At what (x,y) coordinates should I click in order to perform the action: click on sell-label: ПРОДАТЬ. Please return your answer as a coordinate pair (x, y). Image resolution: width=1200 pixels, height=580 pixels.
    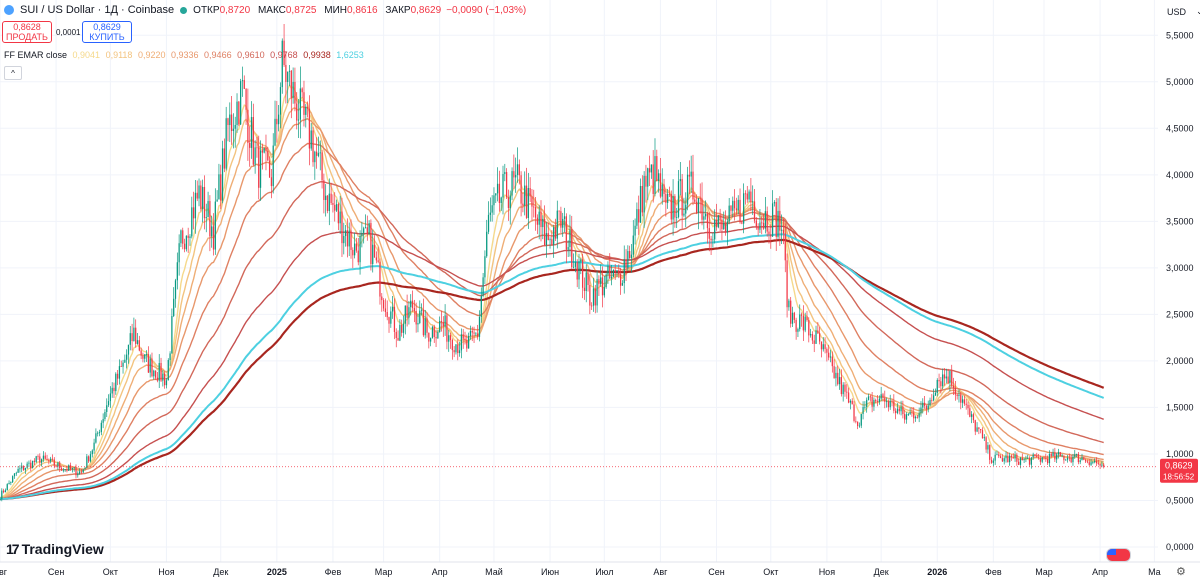
    Looking at the image, I should click on (27, 37).